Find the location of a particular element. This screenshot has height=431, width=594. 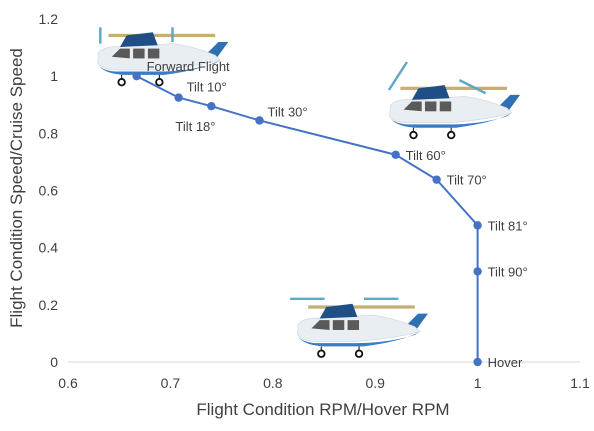

aircraft-forward-flight-icon is located at coordinates (163, 57).